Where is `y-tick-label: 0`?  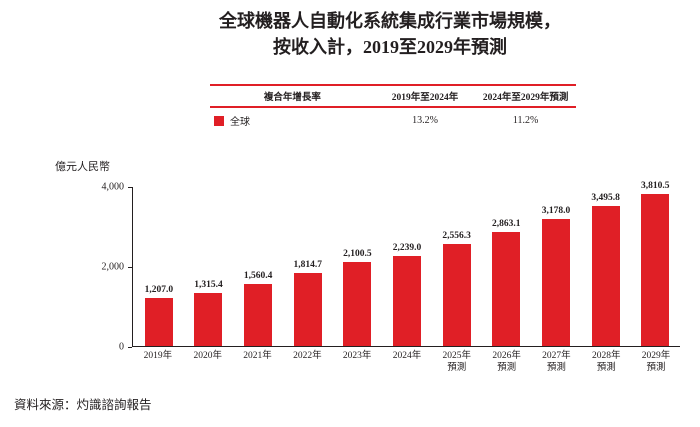 y-tick-label: 0 is located at coordinates (121, 347).